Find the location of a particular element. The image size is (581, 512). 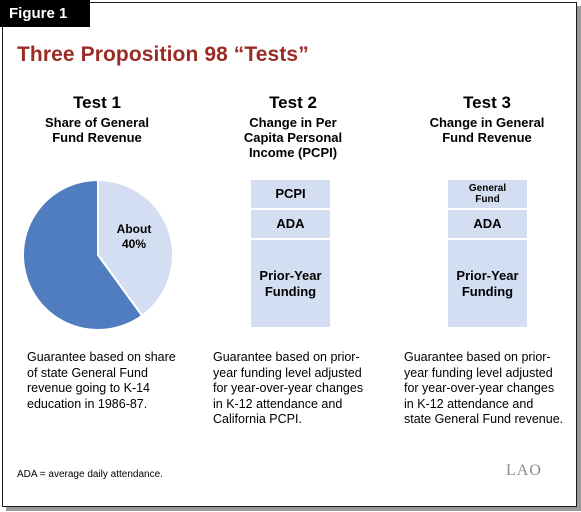

test-3-description-line: for year-over-year changes is located at coordinates (479, 388).